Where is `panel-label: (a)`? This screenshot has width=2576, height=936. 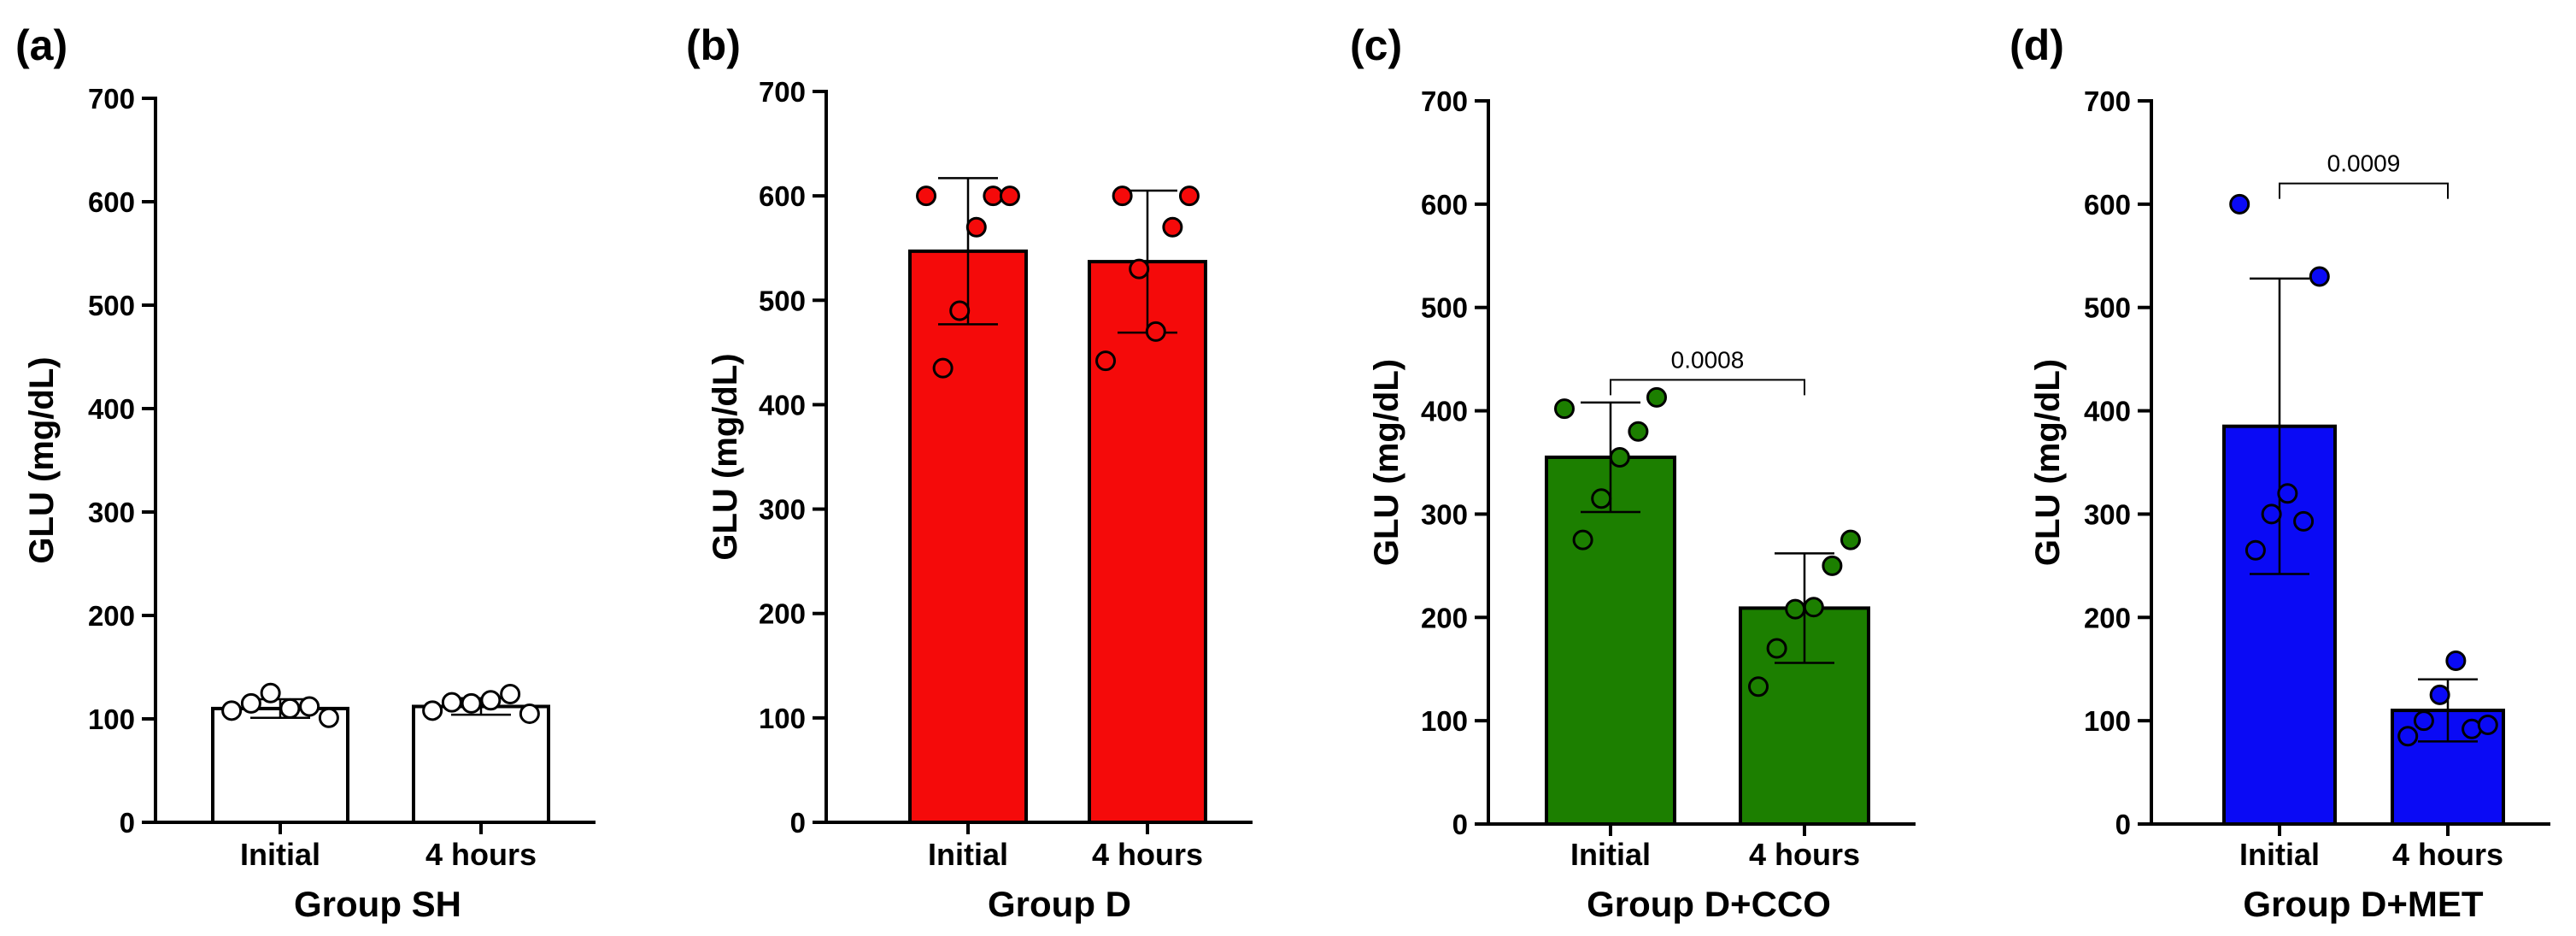
panel-label: (a) is located at coordinates (41, 45).